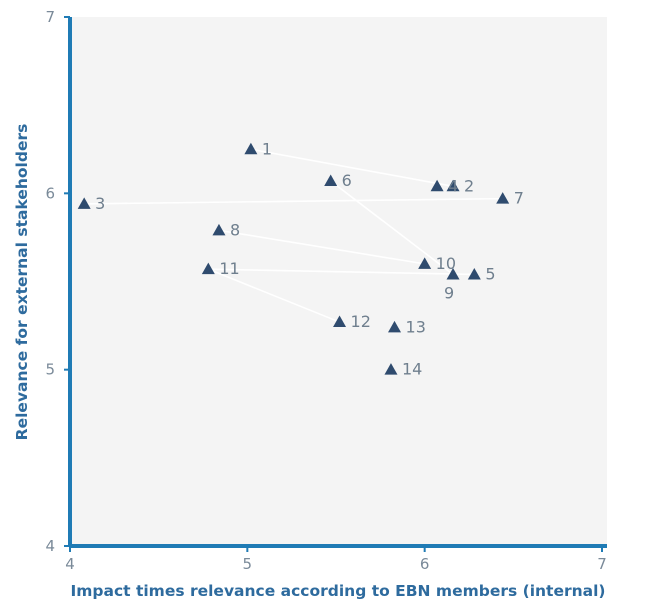  Describe the element at coordinates (490, 273) in the screenshot. I see `point-label-5: 5` at that location.